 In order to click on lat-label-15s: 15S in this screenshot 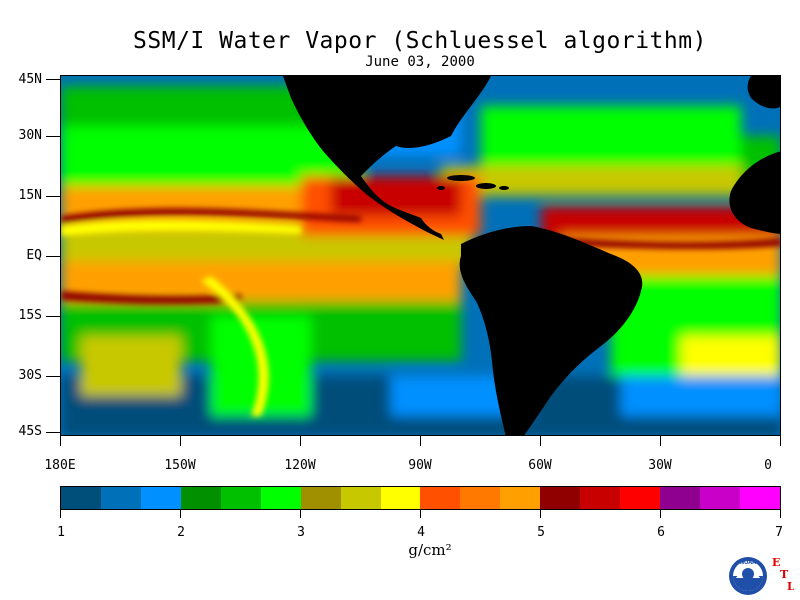, I will do `click(30, 315)`.